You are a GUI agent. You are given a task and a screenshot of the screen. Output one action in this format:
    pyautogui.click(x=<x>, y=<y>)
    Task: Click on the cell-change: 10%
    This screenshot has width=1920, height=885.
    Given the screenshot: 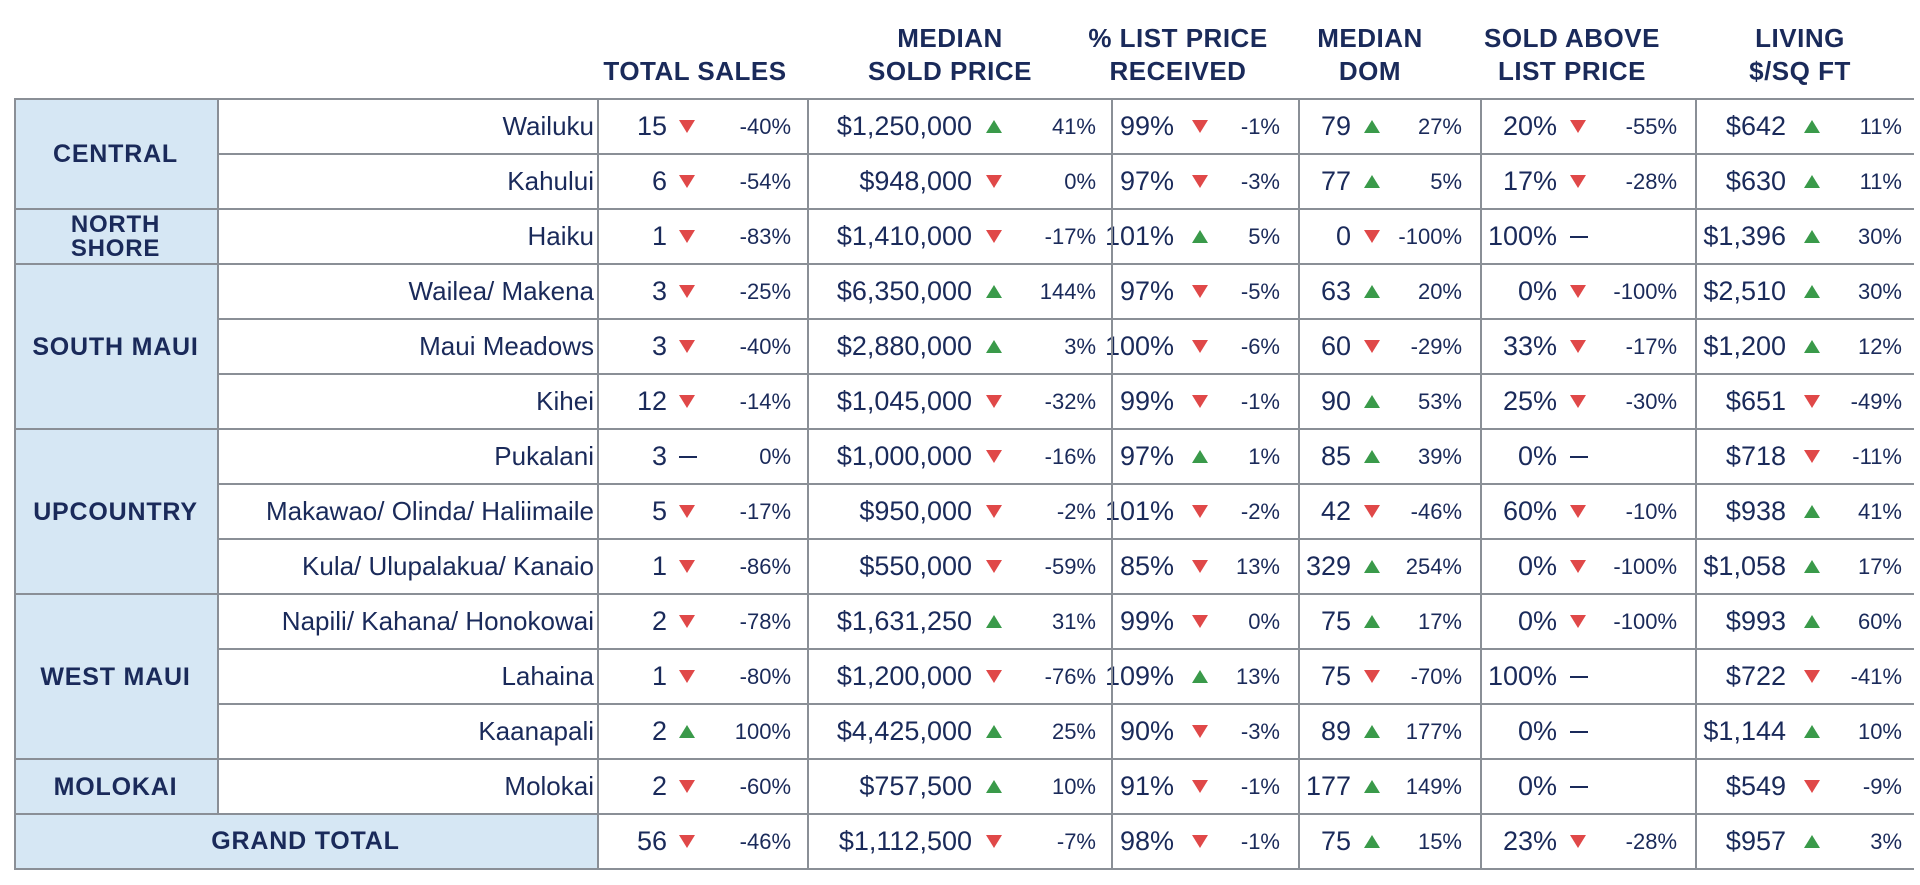 What is the action you would take?
    pyautogui.click(x=1879, y=731)
    